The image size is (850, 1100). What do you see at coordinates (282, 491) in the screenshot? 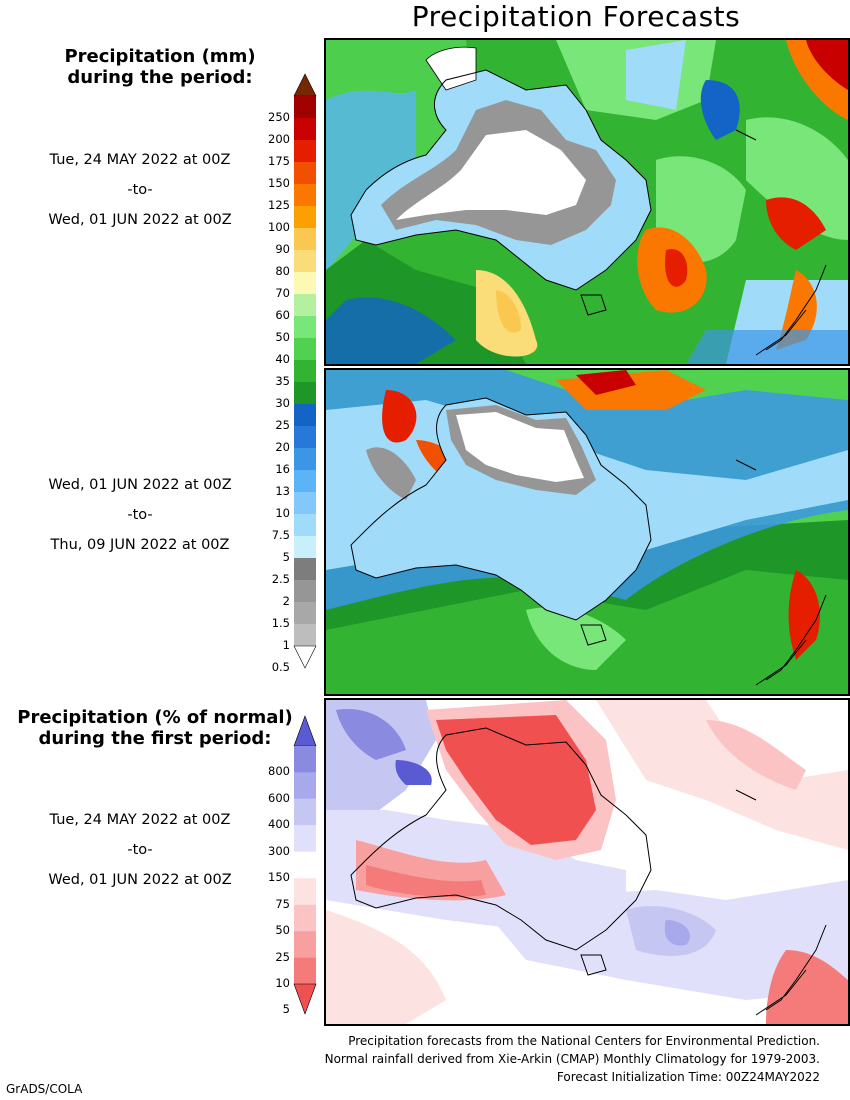
I see `colorbar-tick-label: 13` at bounding box center [282, 491].